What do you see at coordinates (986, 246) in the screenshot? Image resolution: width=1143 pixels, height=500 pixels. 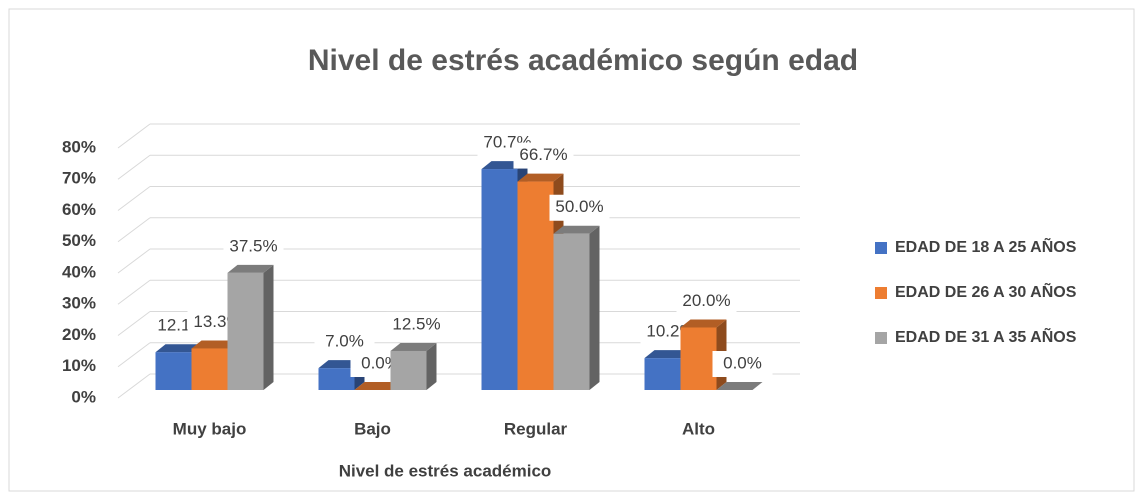 I see `legend-label: EDAD DE 18 A 25 AÑOS` at bounding box center [986, 246].